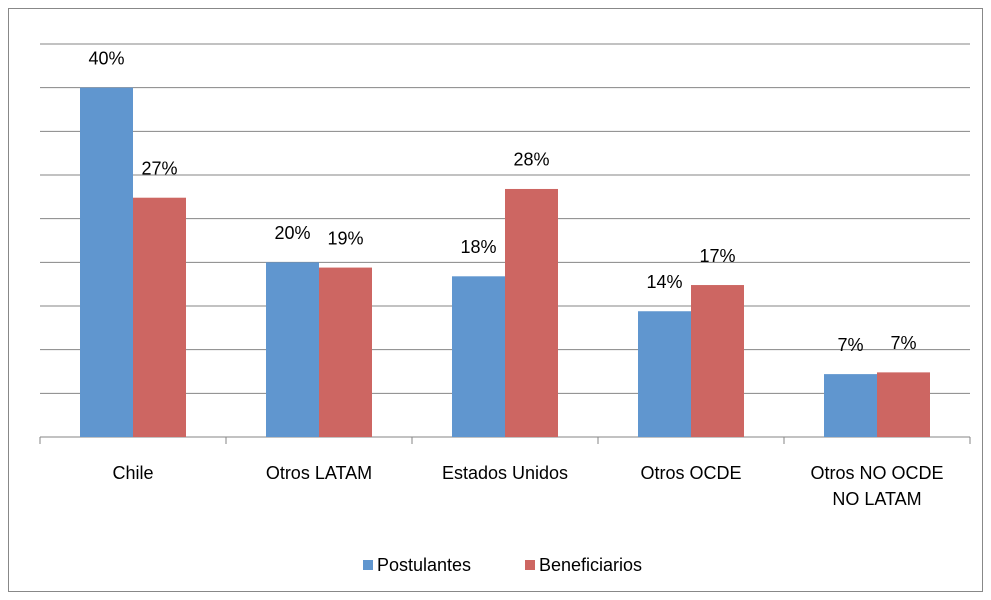 This screenshot has width=991, height=600. What do you see at coordinates (292, 233) in the screenshot?
I see `data-label: 20%` at bounding box center [292, 233].